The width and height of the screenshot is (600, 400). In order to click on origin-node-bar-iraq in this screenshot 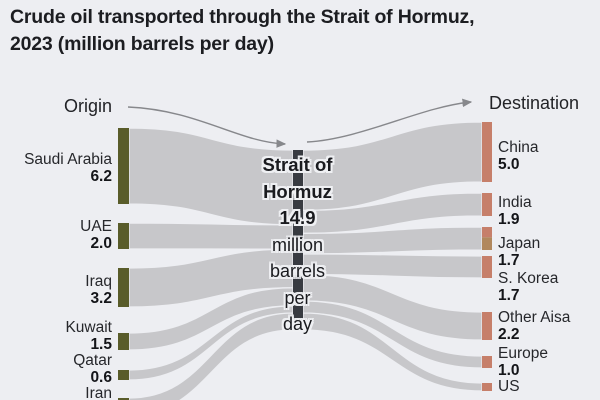, I will do `click(123, 287)`.